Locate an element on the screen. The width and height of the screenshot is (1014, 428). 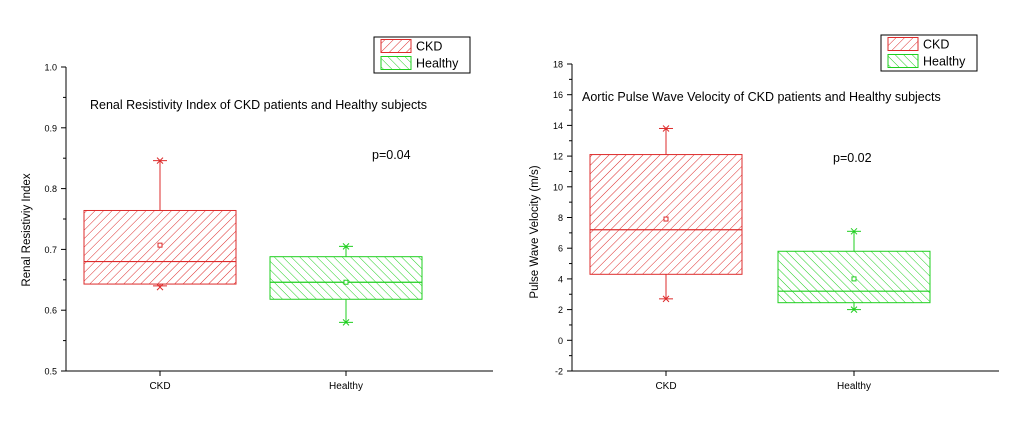
y-tick-label: 10 is located at coordinates (558, 187).